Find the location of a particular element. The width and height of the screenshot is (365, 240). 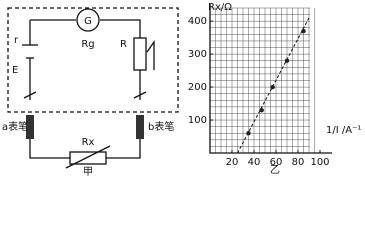

label: Rx is located at coordinates (88, 142).